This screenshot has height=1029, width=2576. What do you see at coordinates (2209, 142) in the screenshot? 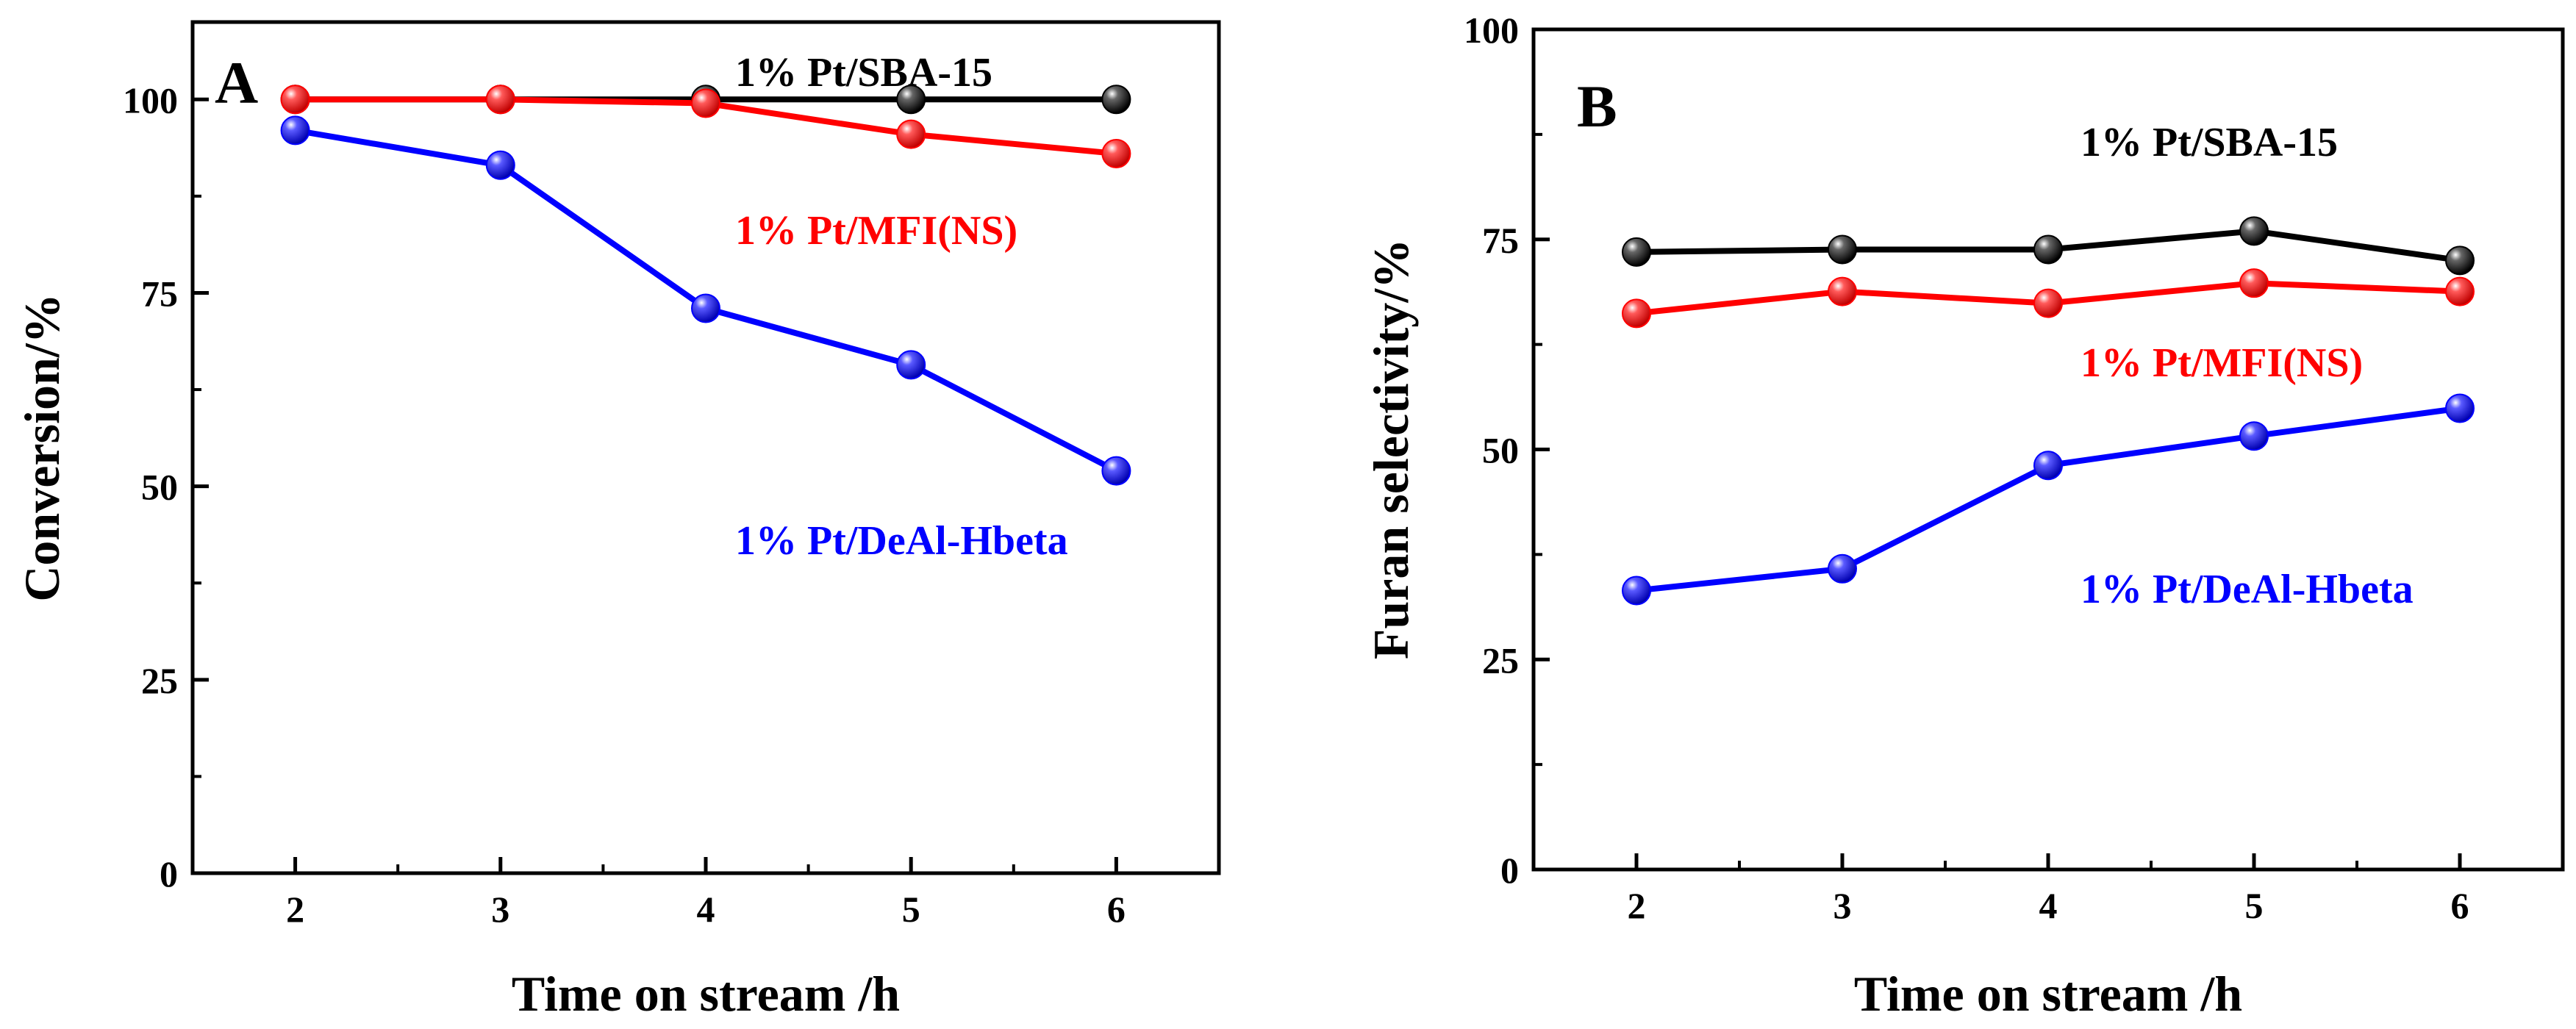
I see `series-label-sba15-b: 1% Pt/SBA-15` at bounding box center [2209, 142].